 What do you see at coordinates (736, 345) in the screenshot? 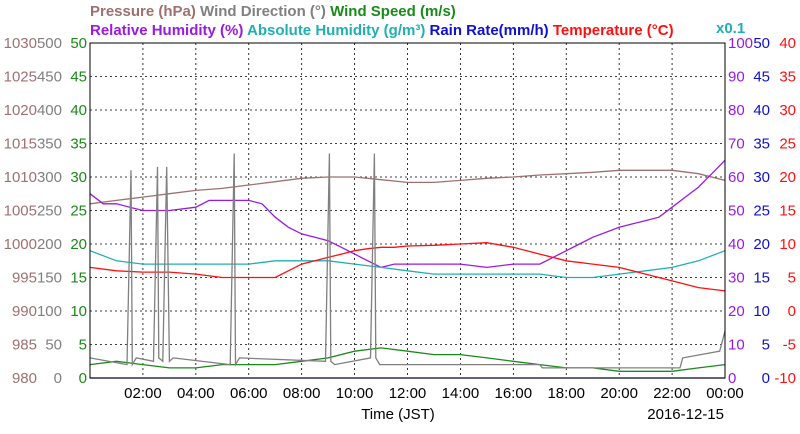
I see `humidity-tick-label: 10` at bounding box center [736, 345].